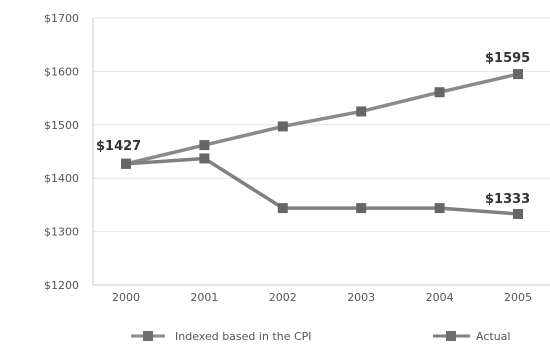 The height and width of the screenshot is (344, 550). I want to click on y-tick-labels: $1700 $1600 $1500 $1400 $1300 $1200, so click(61, 152).